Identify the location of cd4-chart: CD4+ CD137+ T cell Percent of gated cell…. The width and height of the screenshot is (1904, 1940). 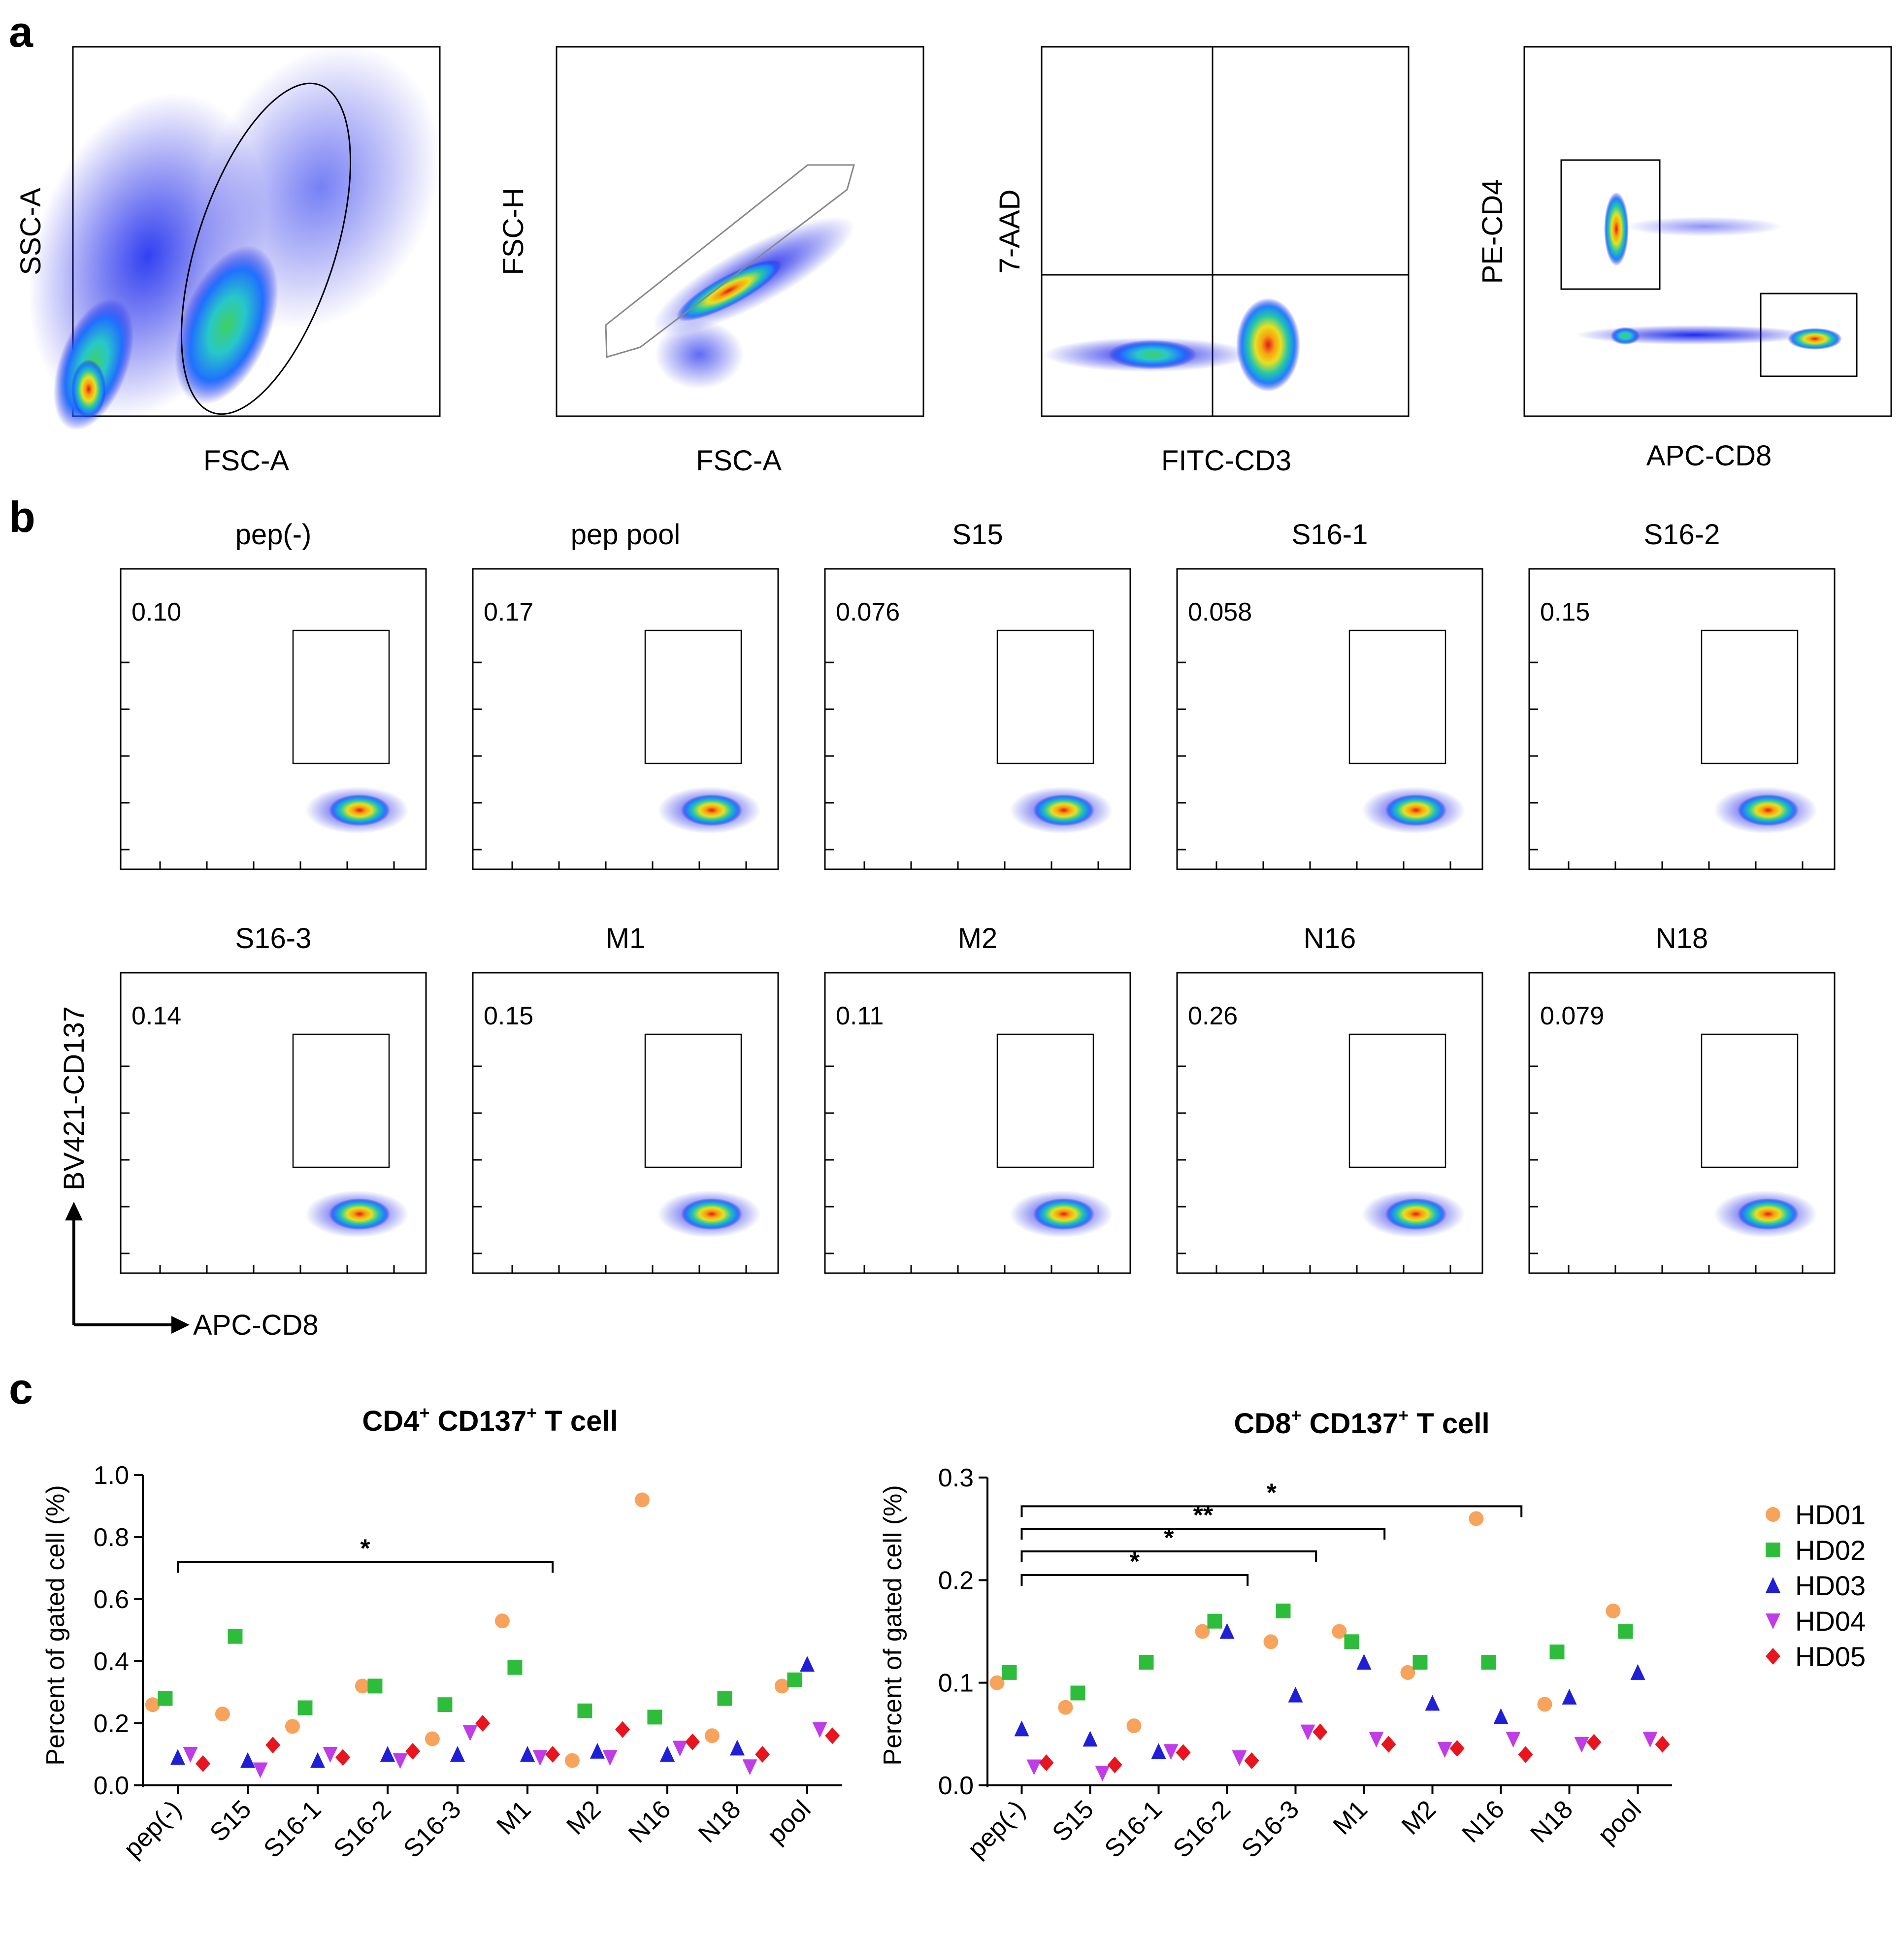
(441, 1633).